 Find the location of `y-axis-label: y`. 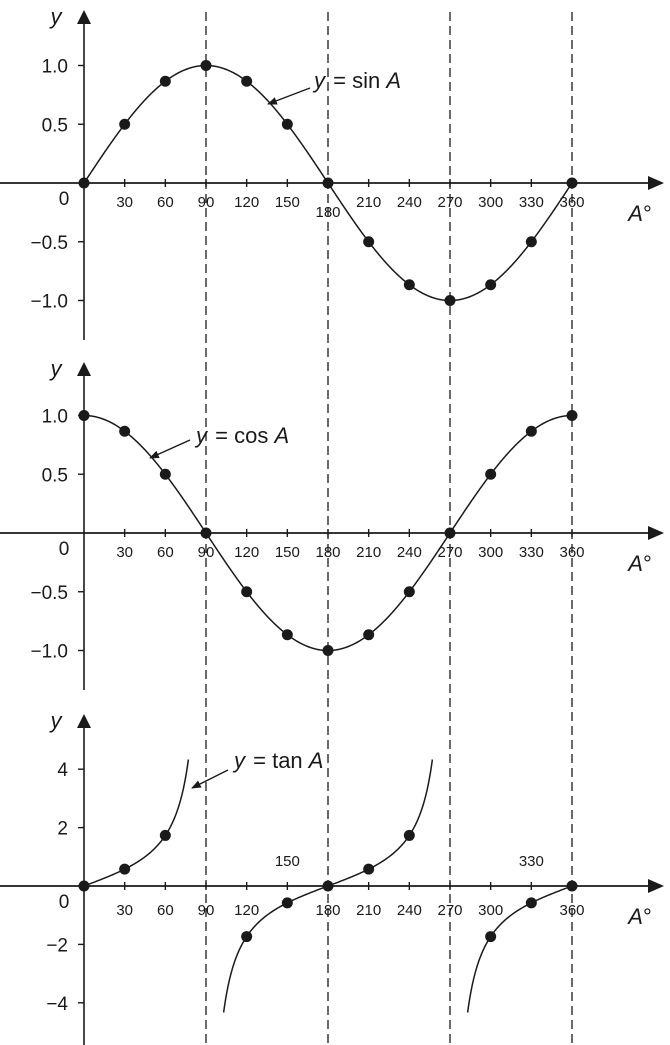

y-axis-label: y is located at coordinates (56, 720).